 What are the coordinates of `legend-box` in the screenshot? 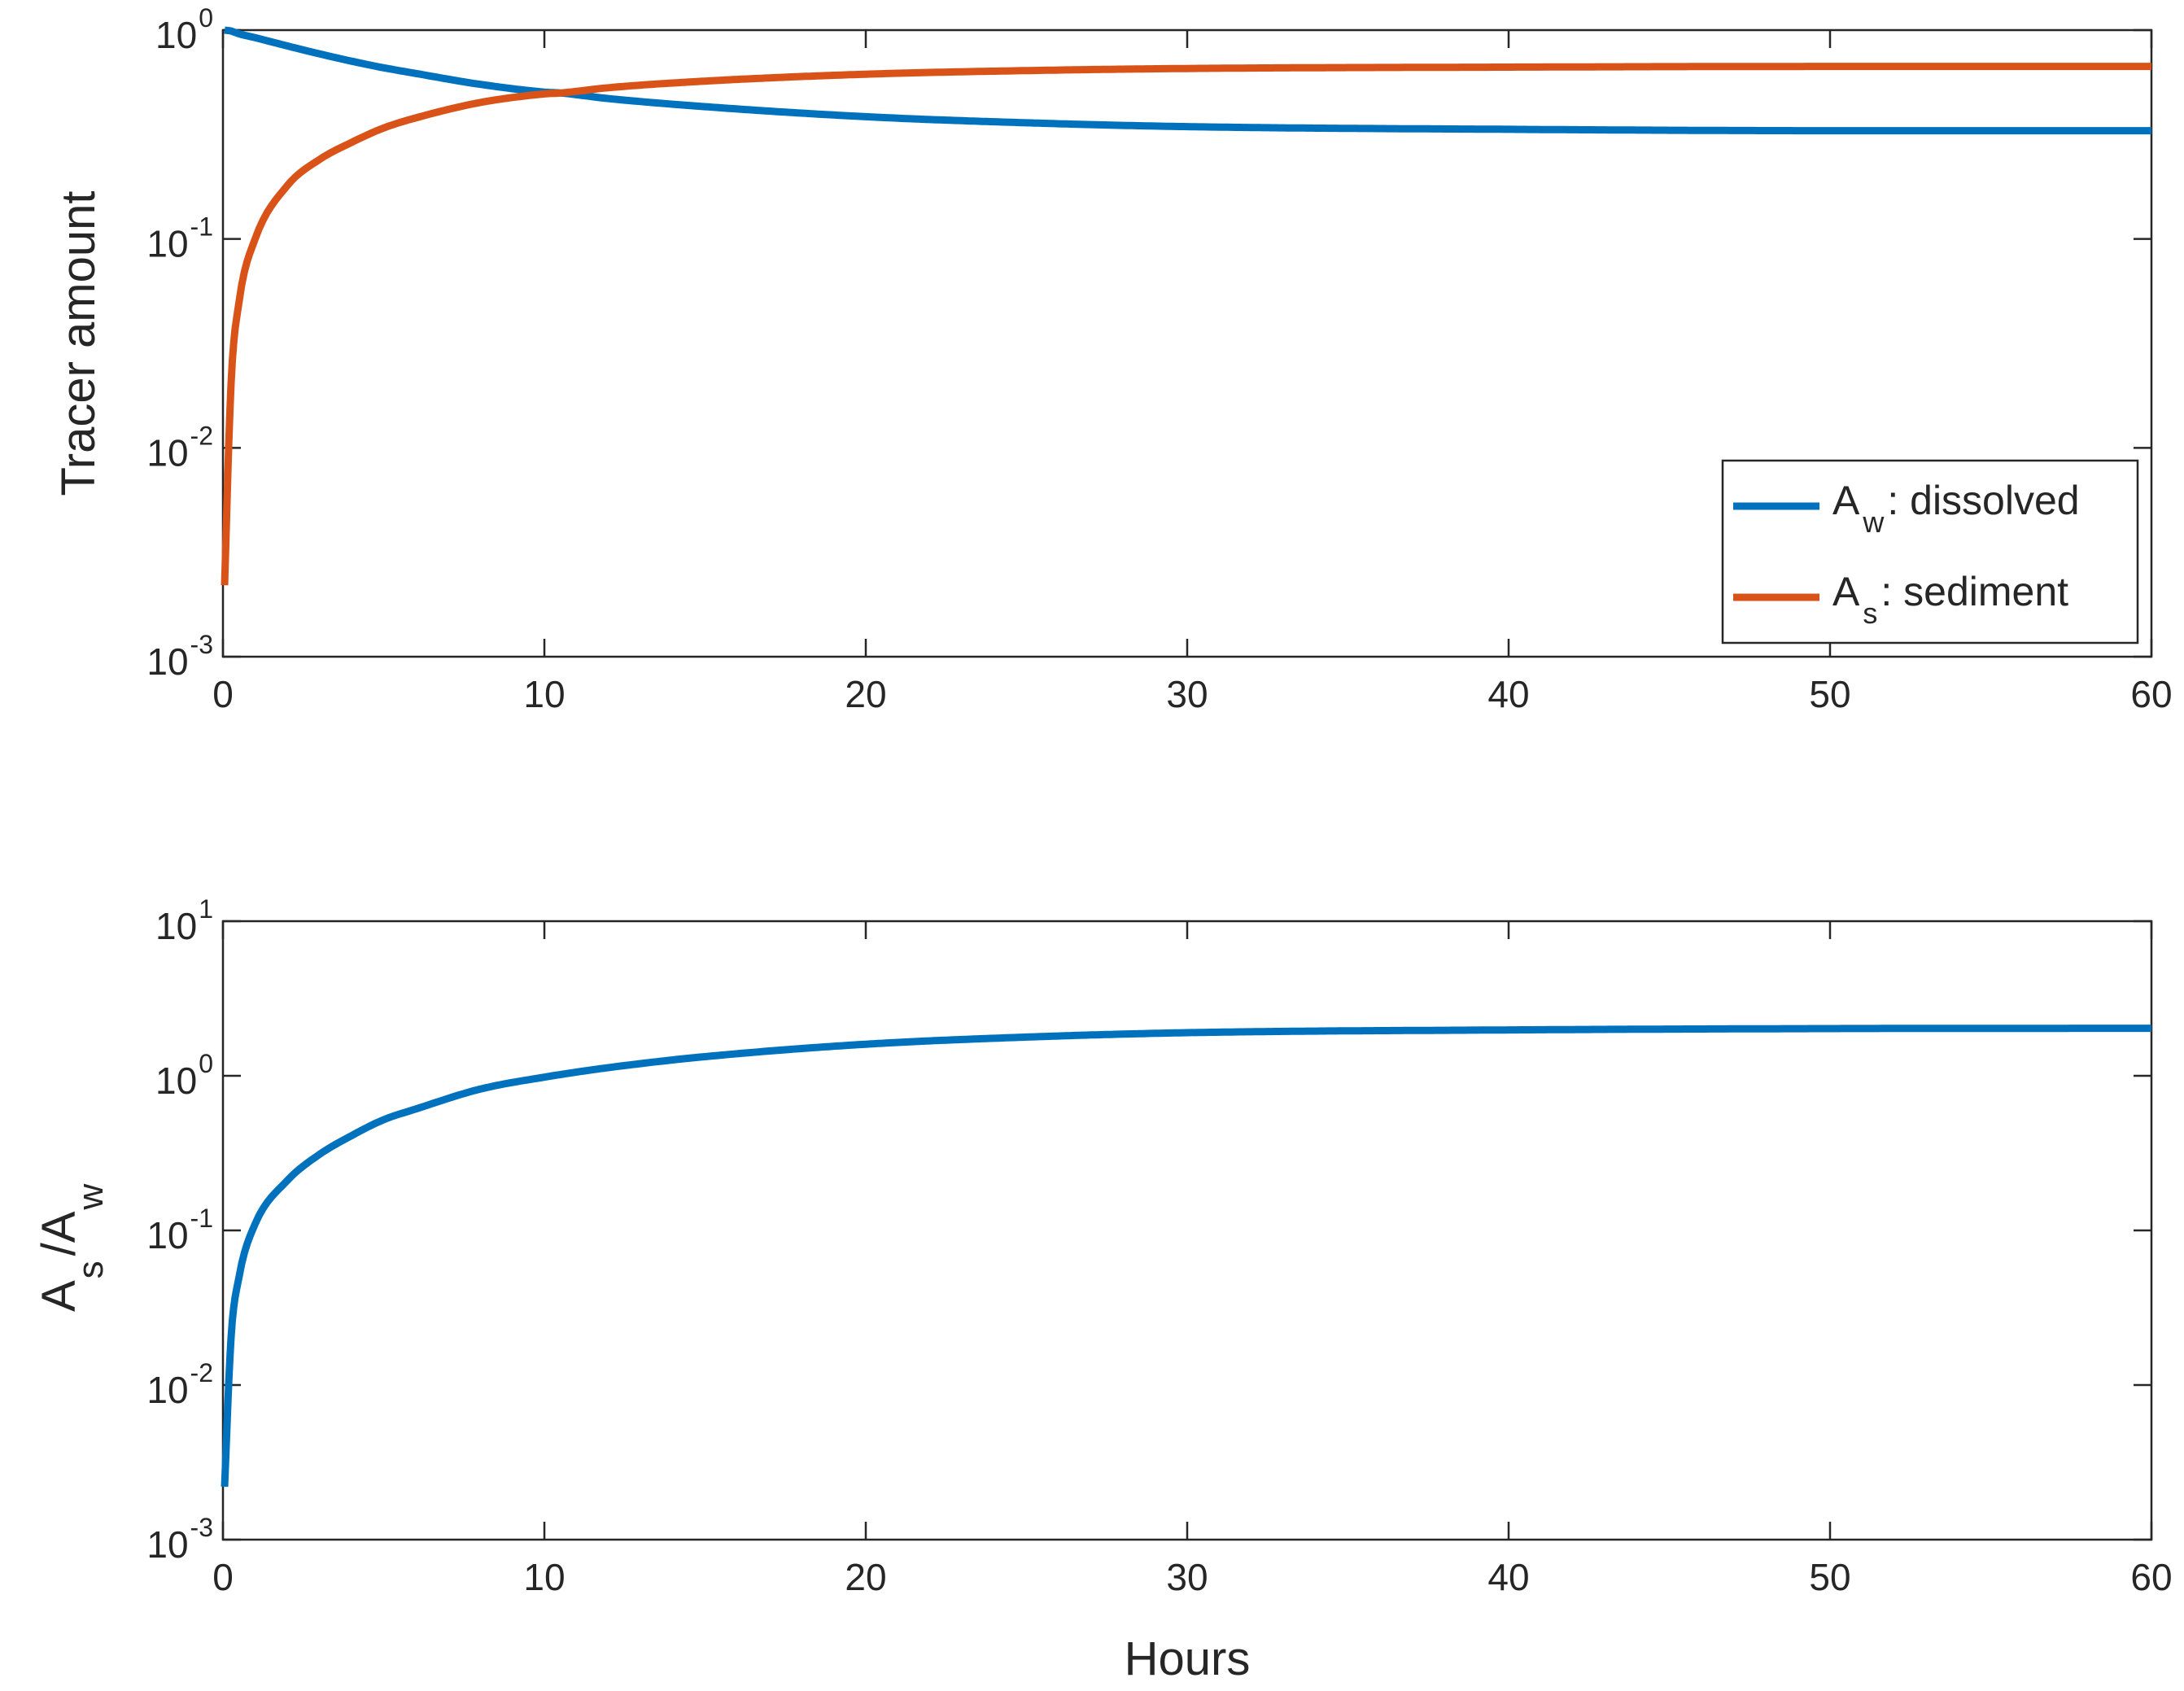 It's located at (1930, 552).